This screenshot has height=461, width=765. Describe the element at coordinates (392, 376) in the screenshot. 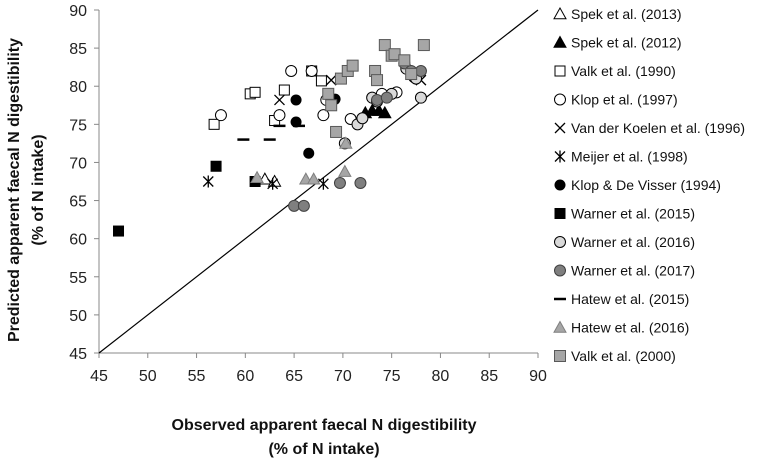

I see `x-tick-label: 75` at that location.